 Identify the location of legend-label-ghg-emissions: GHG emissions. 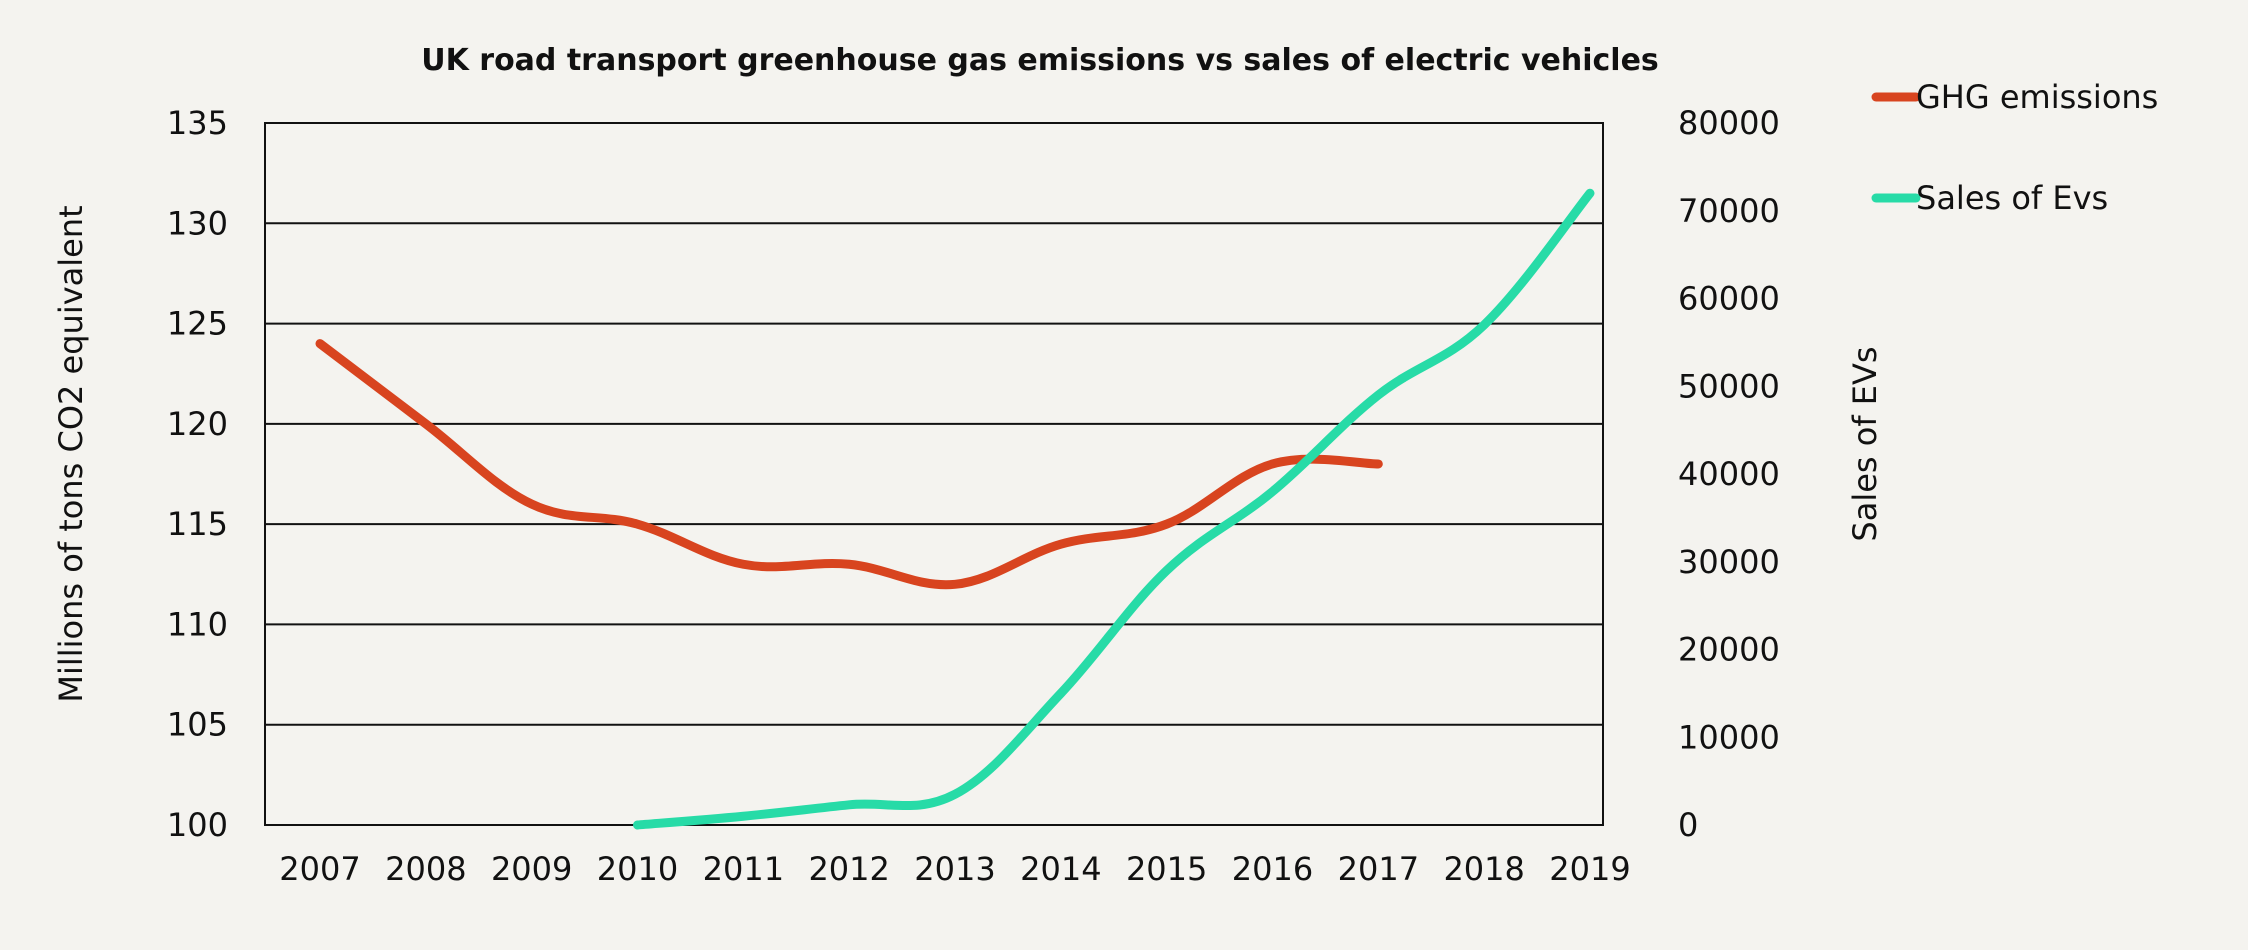
(2037, 97).